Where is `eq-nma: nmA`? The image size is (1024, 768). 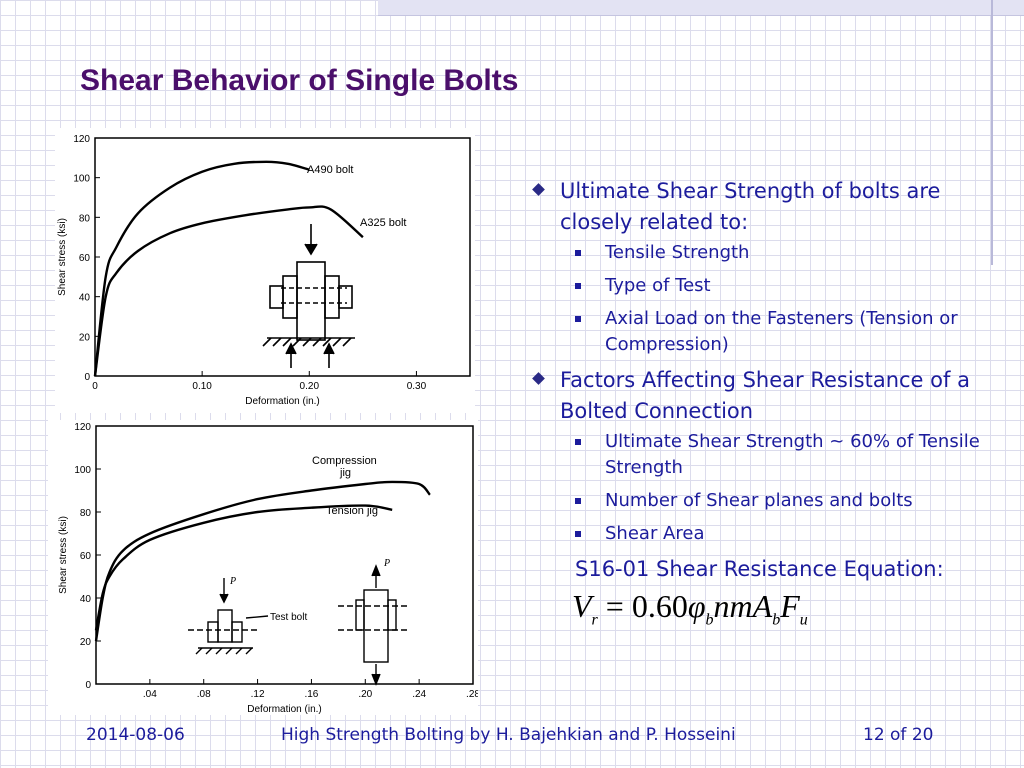 eq-nma: nmA is located at coordinates (743, 606).